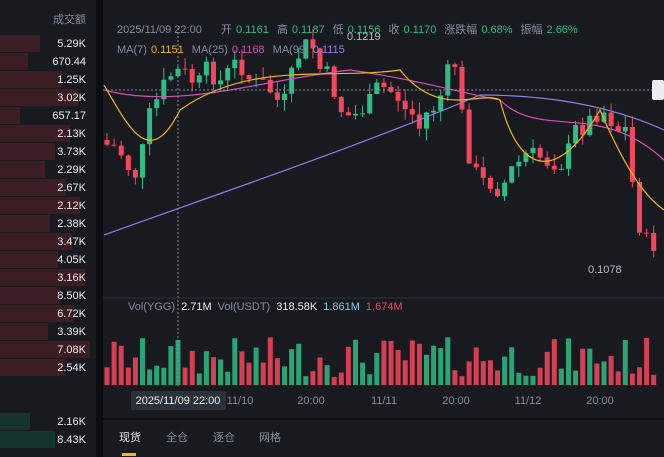  Describe the element at coordinates (270, 437) in the screenshot. I see `tab: 网格` at that location.